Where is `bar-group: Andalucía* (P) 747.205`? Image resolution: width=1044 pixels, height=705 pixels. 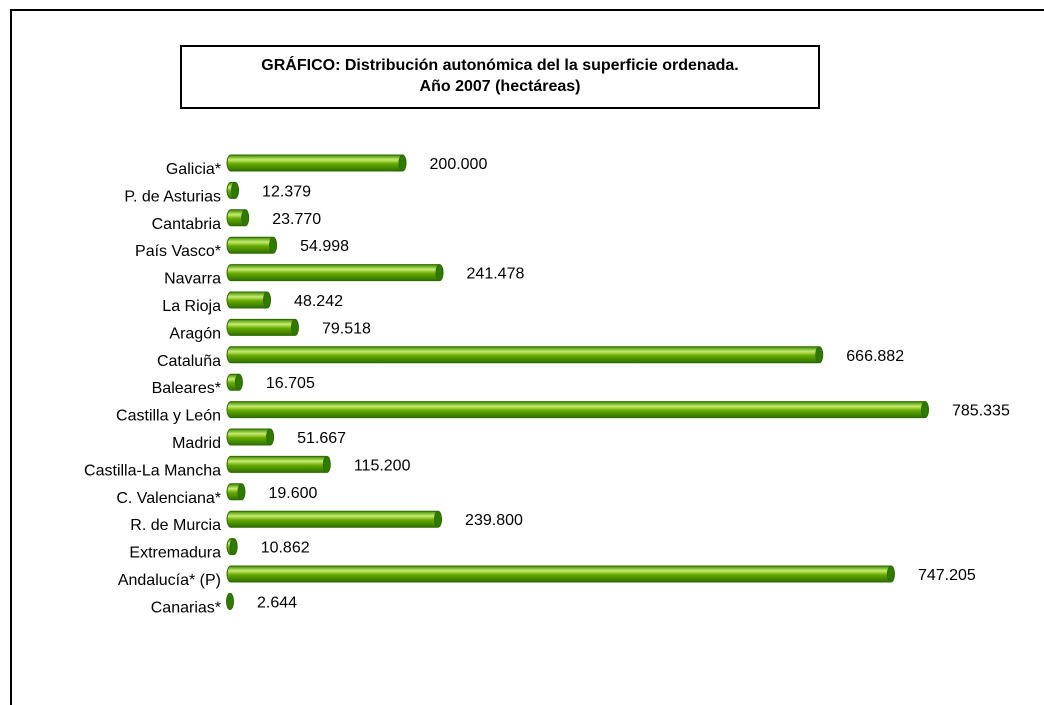 bar-group: Andalucía* (P) 747.205 is located at coordinates (547, 577).